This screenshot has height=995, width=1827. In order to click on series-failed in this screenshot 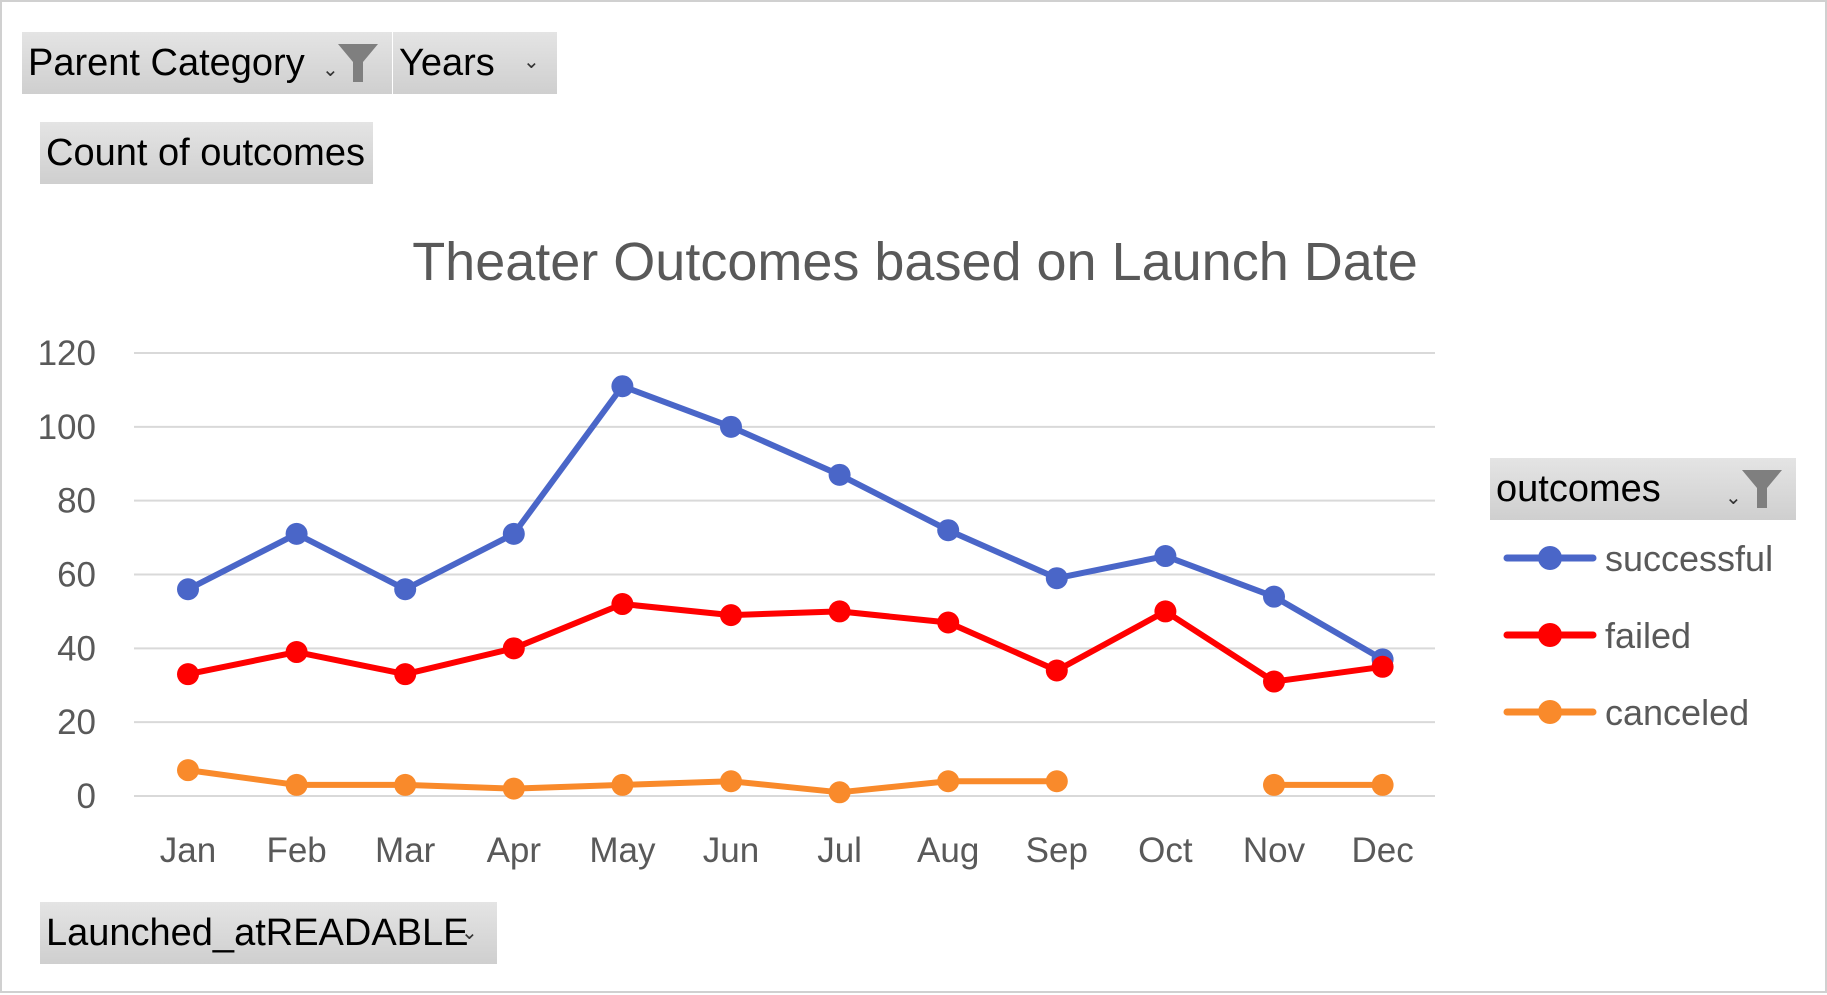, I will do `click(785, 643)`.